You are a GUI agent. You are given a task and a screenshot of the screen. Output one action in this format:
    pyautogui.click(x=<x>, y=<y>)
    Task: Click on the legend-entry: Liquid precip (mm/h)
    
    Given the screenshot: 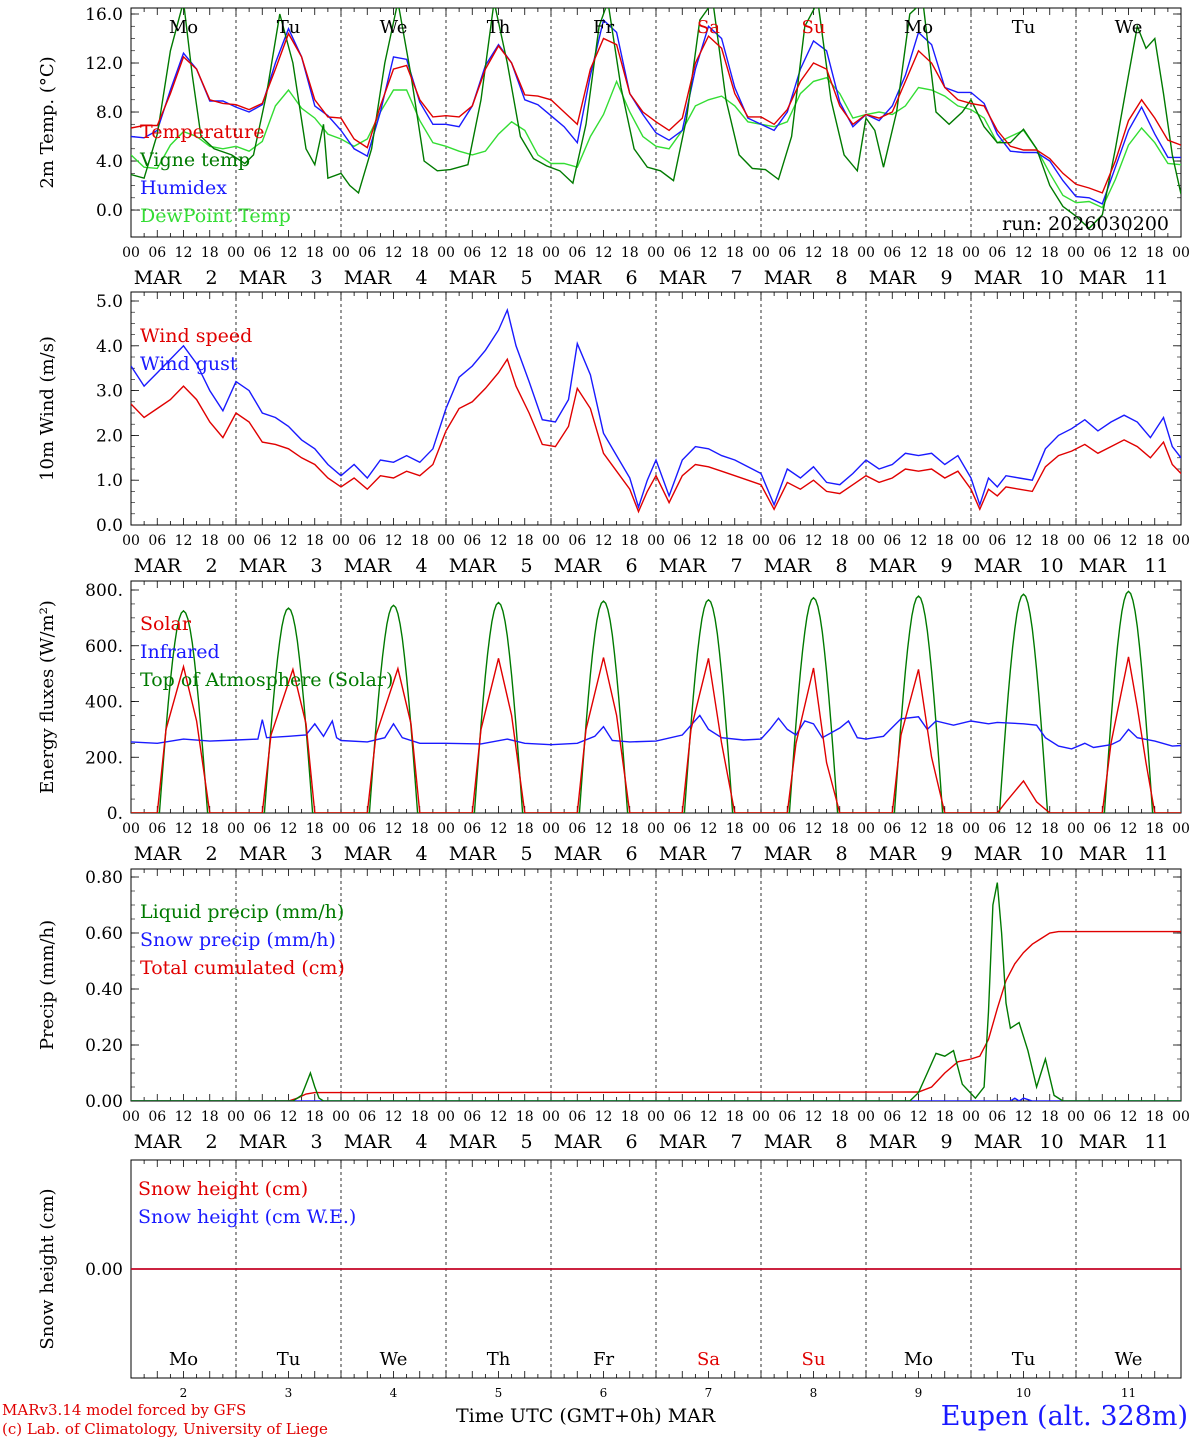 What is the action you would take?
    pyautogui.click(x=242, y=912)
    